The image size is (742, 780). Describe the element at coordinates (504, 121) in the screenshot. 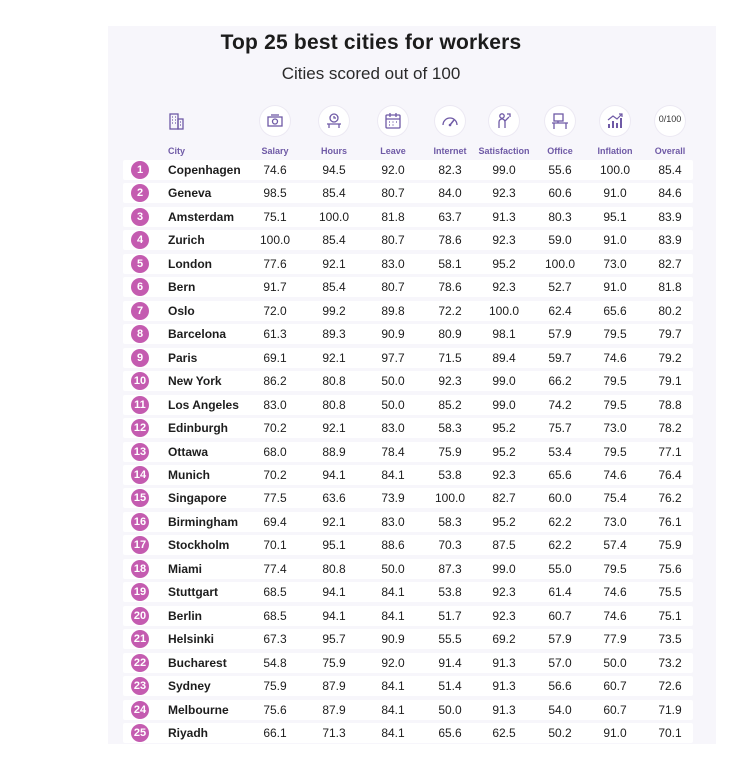

I see `satisfaction-person-icon` at that location.